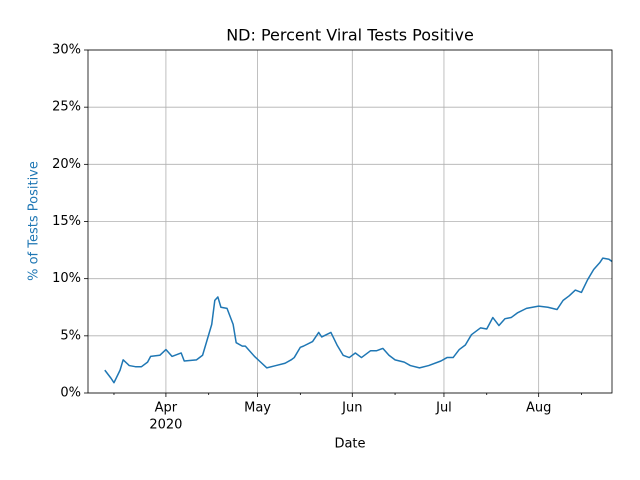 This screenshot has height=480, width=640. Describe the element at coordinates (350, 35) in the screenshot. I see `chart-title: ND: Percent Viral Tests Positive` at that location.